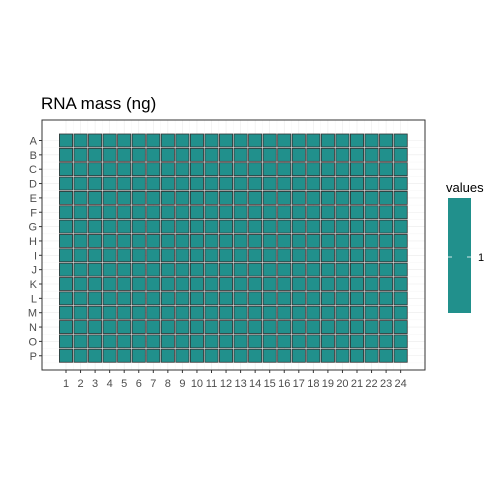 Image resolution: width=504 pixels, height=504 pixels. What do you see at coordinates (459, 255) in the screenshot?
I see `legend-color-bar` at bounding box center [459, 255].